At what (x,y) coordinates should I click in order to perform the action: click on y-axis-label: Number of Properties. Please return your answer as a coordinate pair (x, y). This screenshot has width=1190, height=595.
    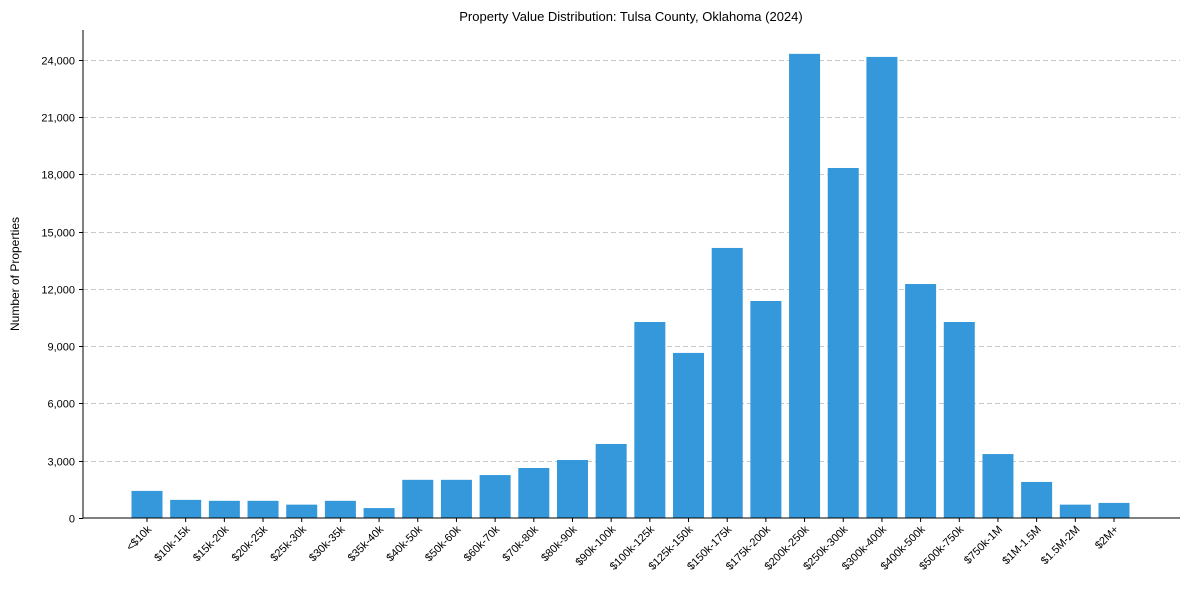
    Looking at the image, I should click on (15, 274).